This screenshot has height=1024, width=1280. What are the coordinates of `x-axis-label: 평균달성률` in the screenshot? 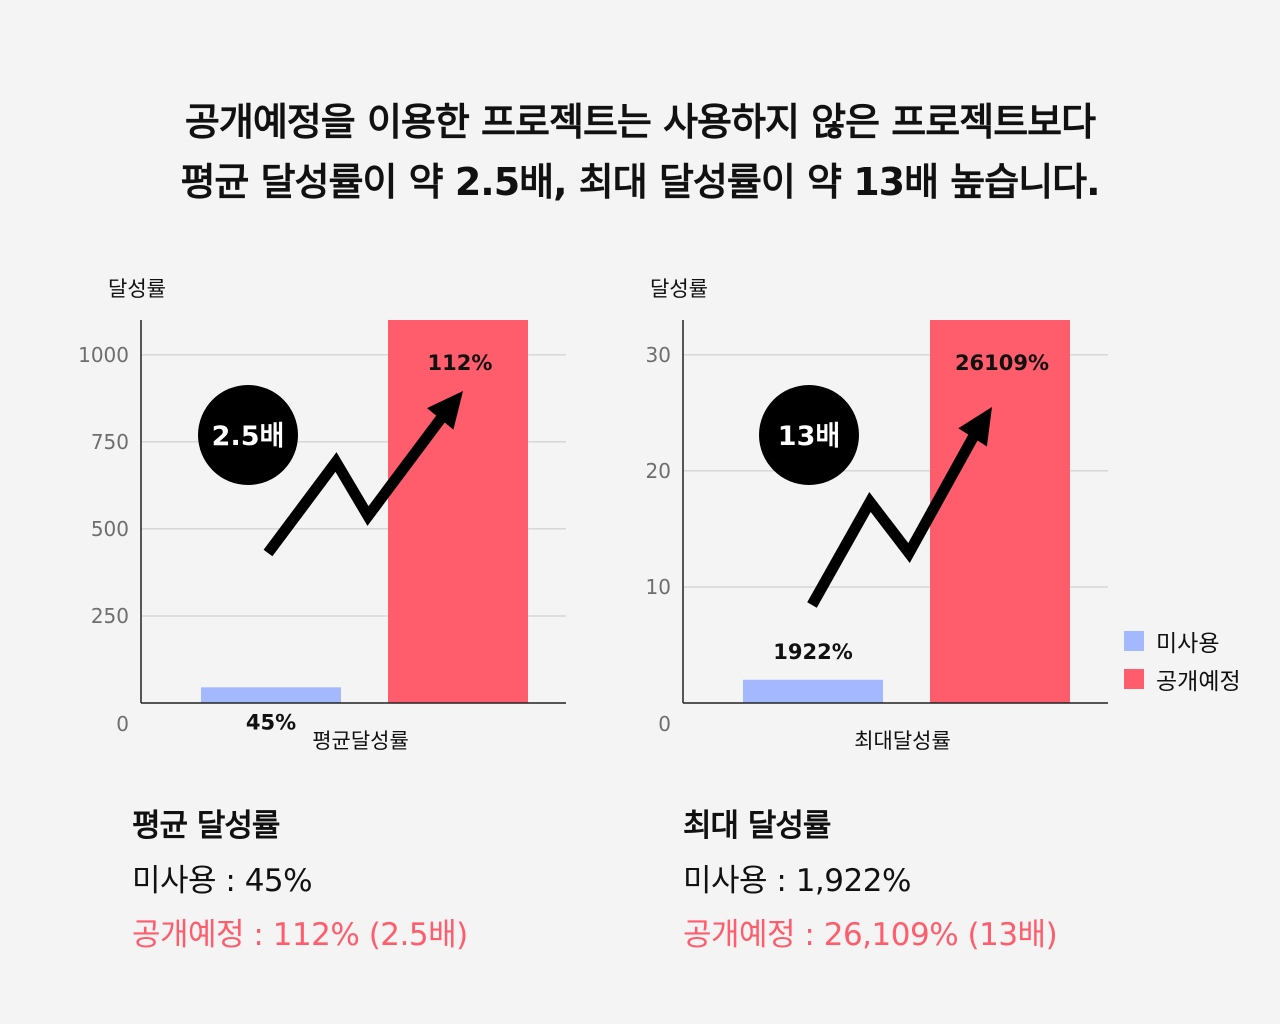 It's located at (360, 741).